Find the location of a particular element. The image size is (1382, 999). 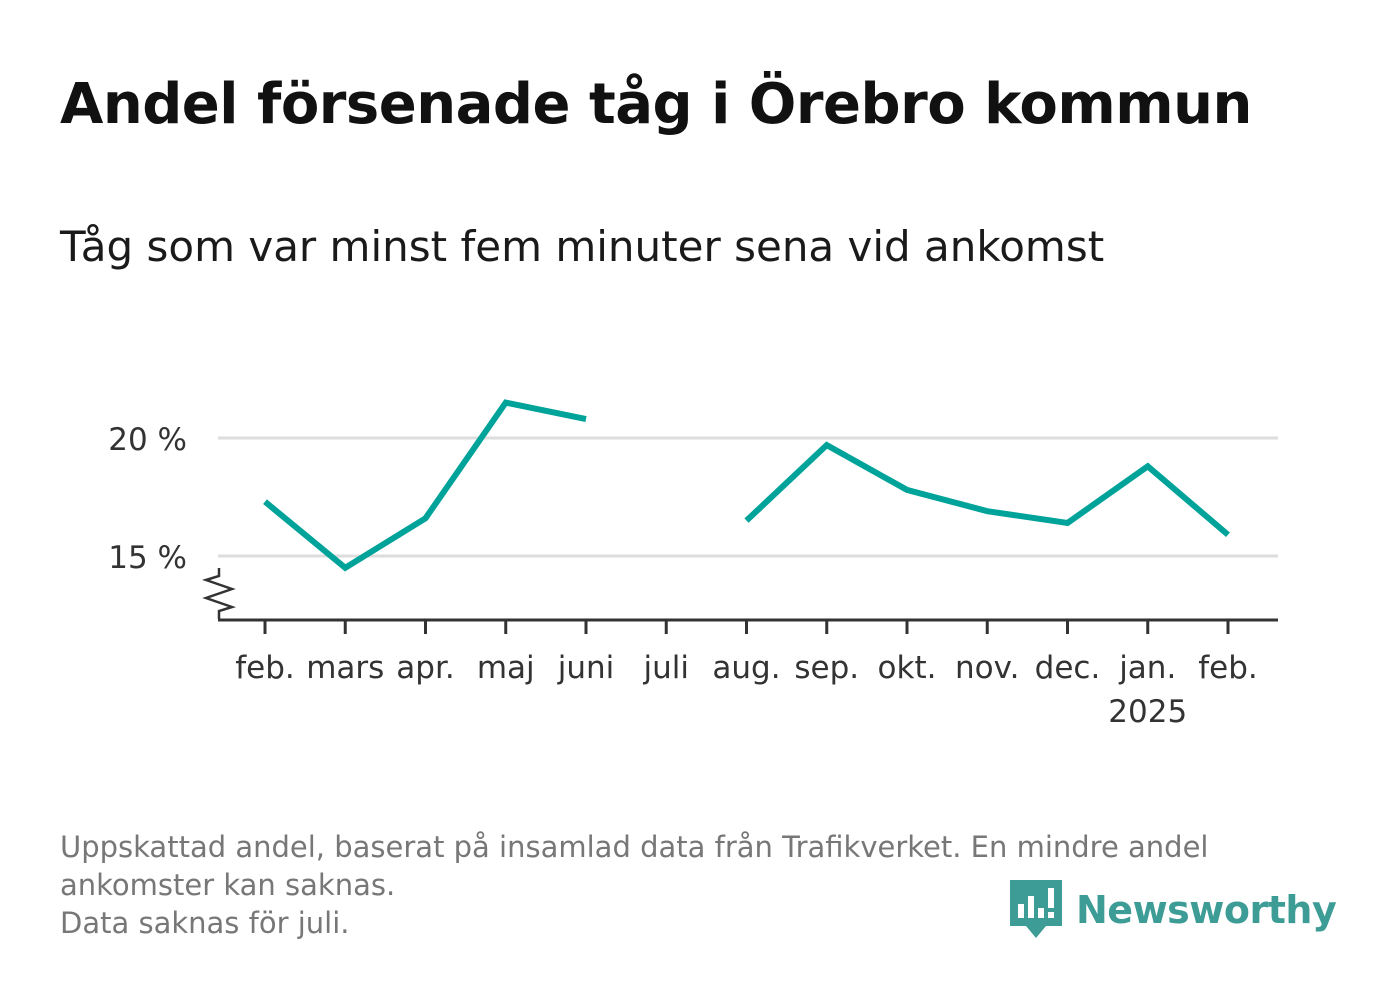

newsworthy-logo-icon is located at coordinates (1036, 909).